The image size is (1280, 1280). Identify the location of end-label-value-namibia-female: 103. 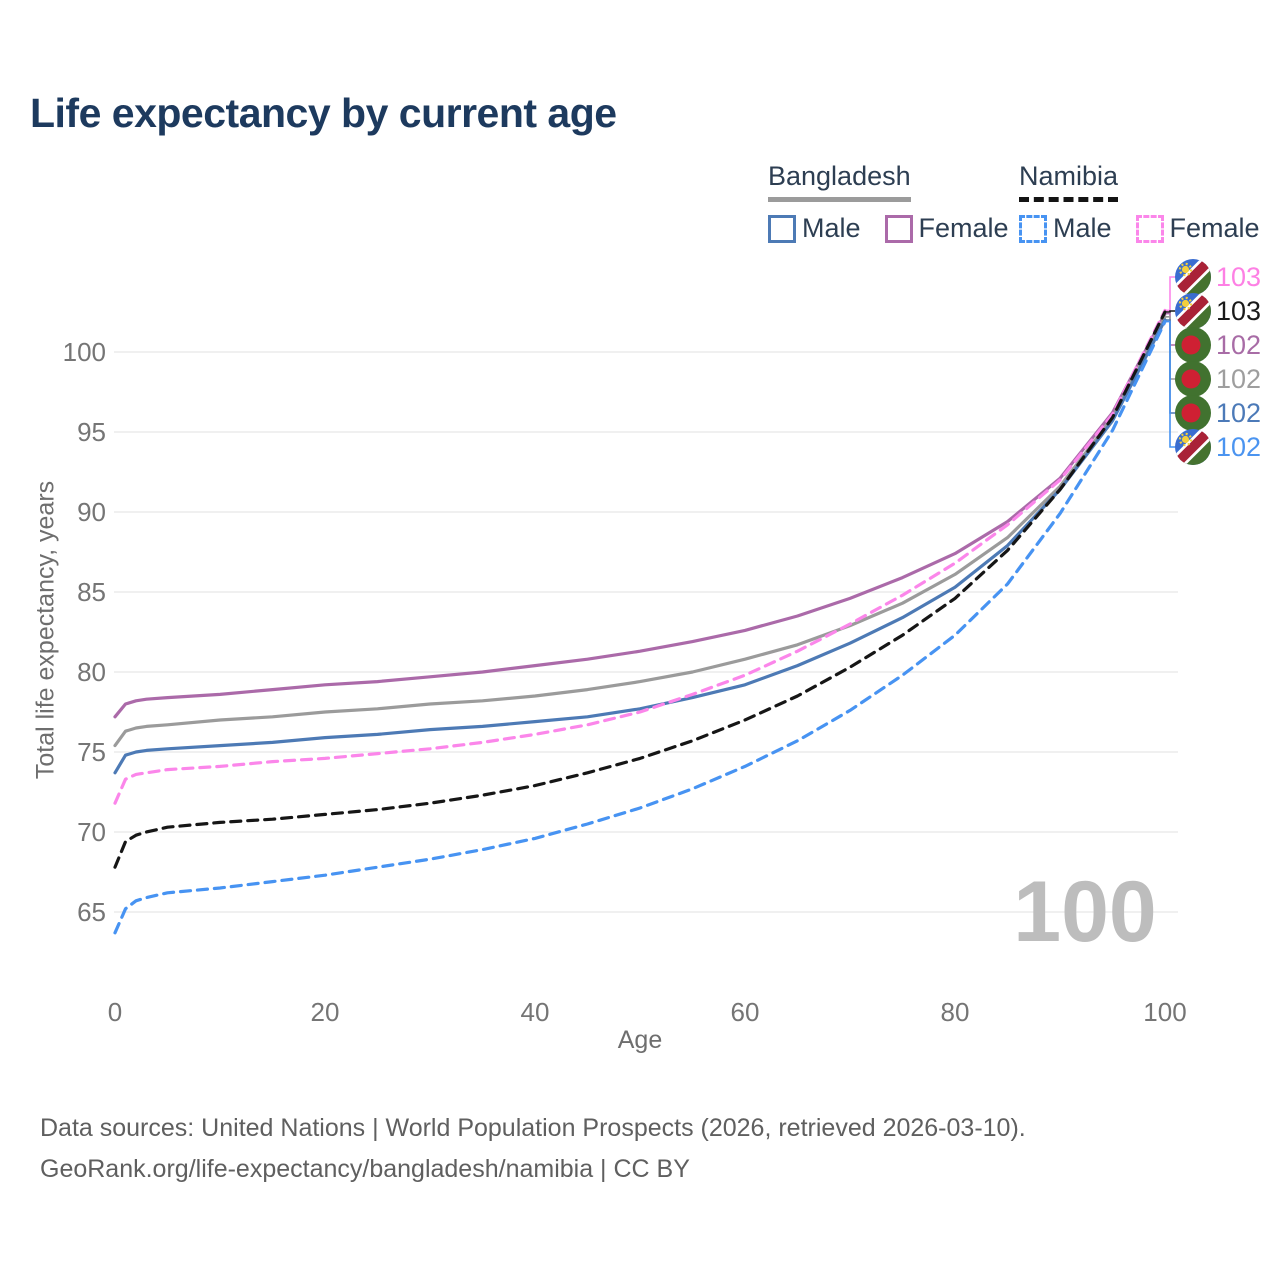
(1238, 277).